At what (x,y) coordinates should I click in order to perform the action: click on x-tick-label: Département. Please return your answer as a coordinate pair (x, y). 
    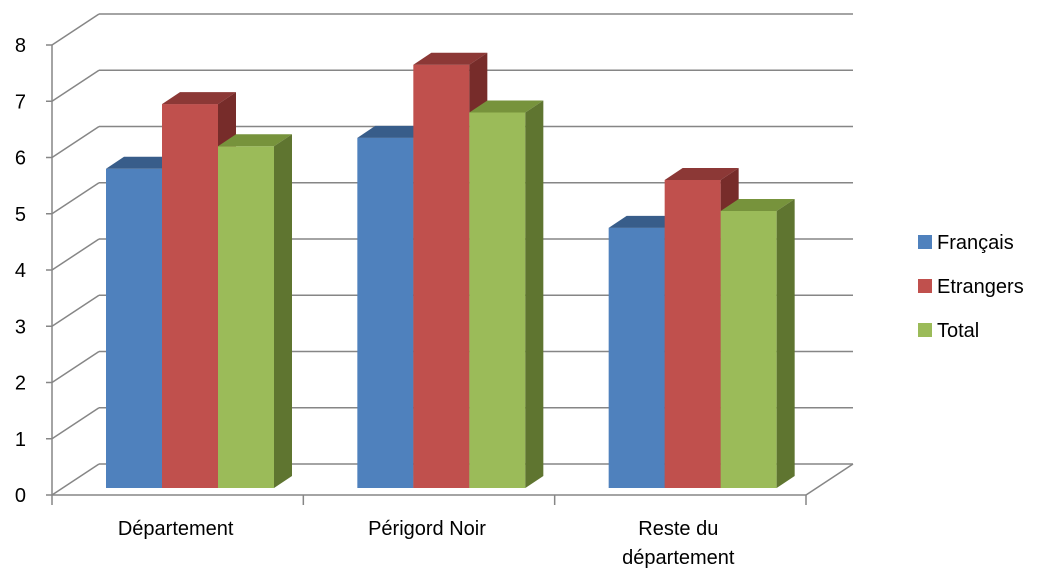
    Looking at the image, I should click on (176, 529).